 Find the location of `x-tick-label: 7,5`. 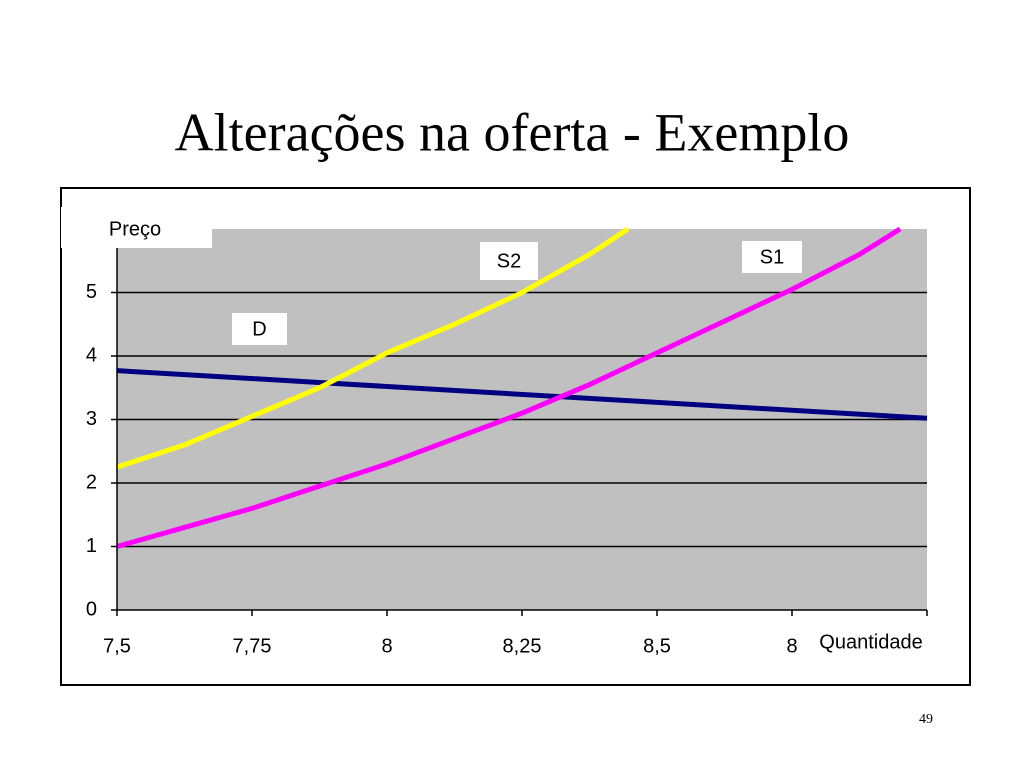

x-tick-label: 7,5 is located at coordinates (117, 646).